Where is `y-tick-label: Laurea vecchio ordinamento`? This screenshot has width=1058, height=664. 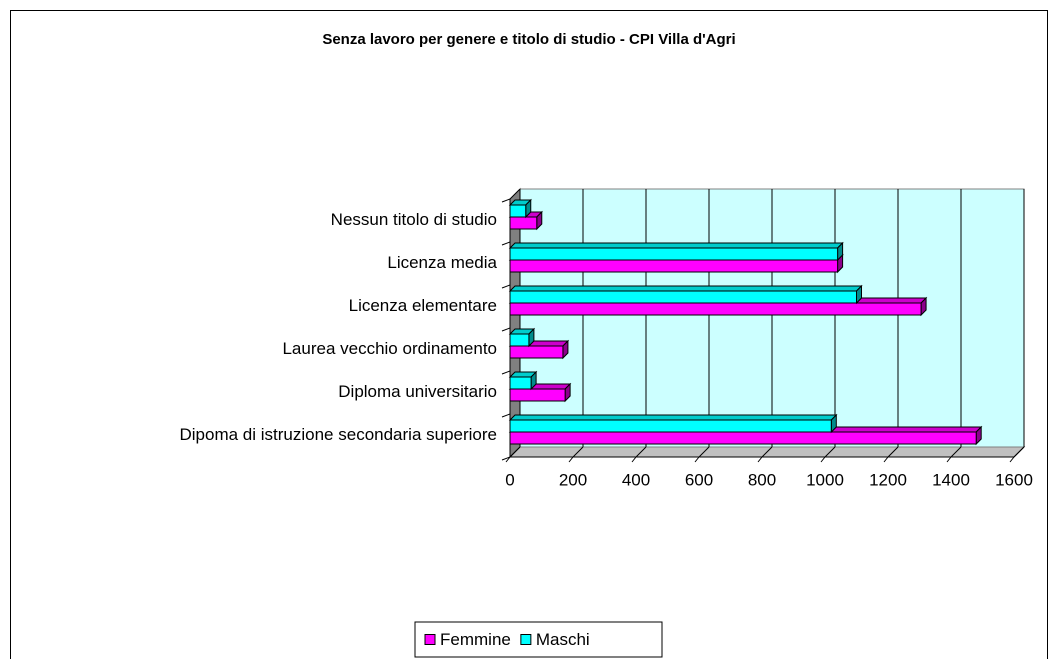 y-tick-label: Laurea vecchio ordinamento is located at coordinates (389, 348).